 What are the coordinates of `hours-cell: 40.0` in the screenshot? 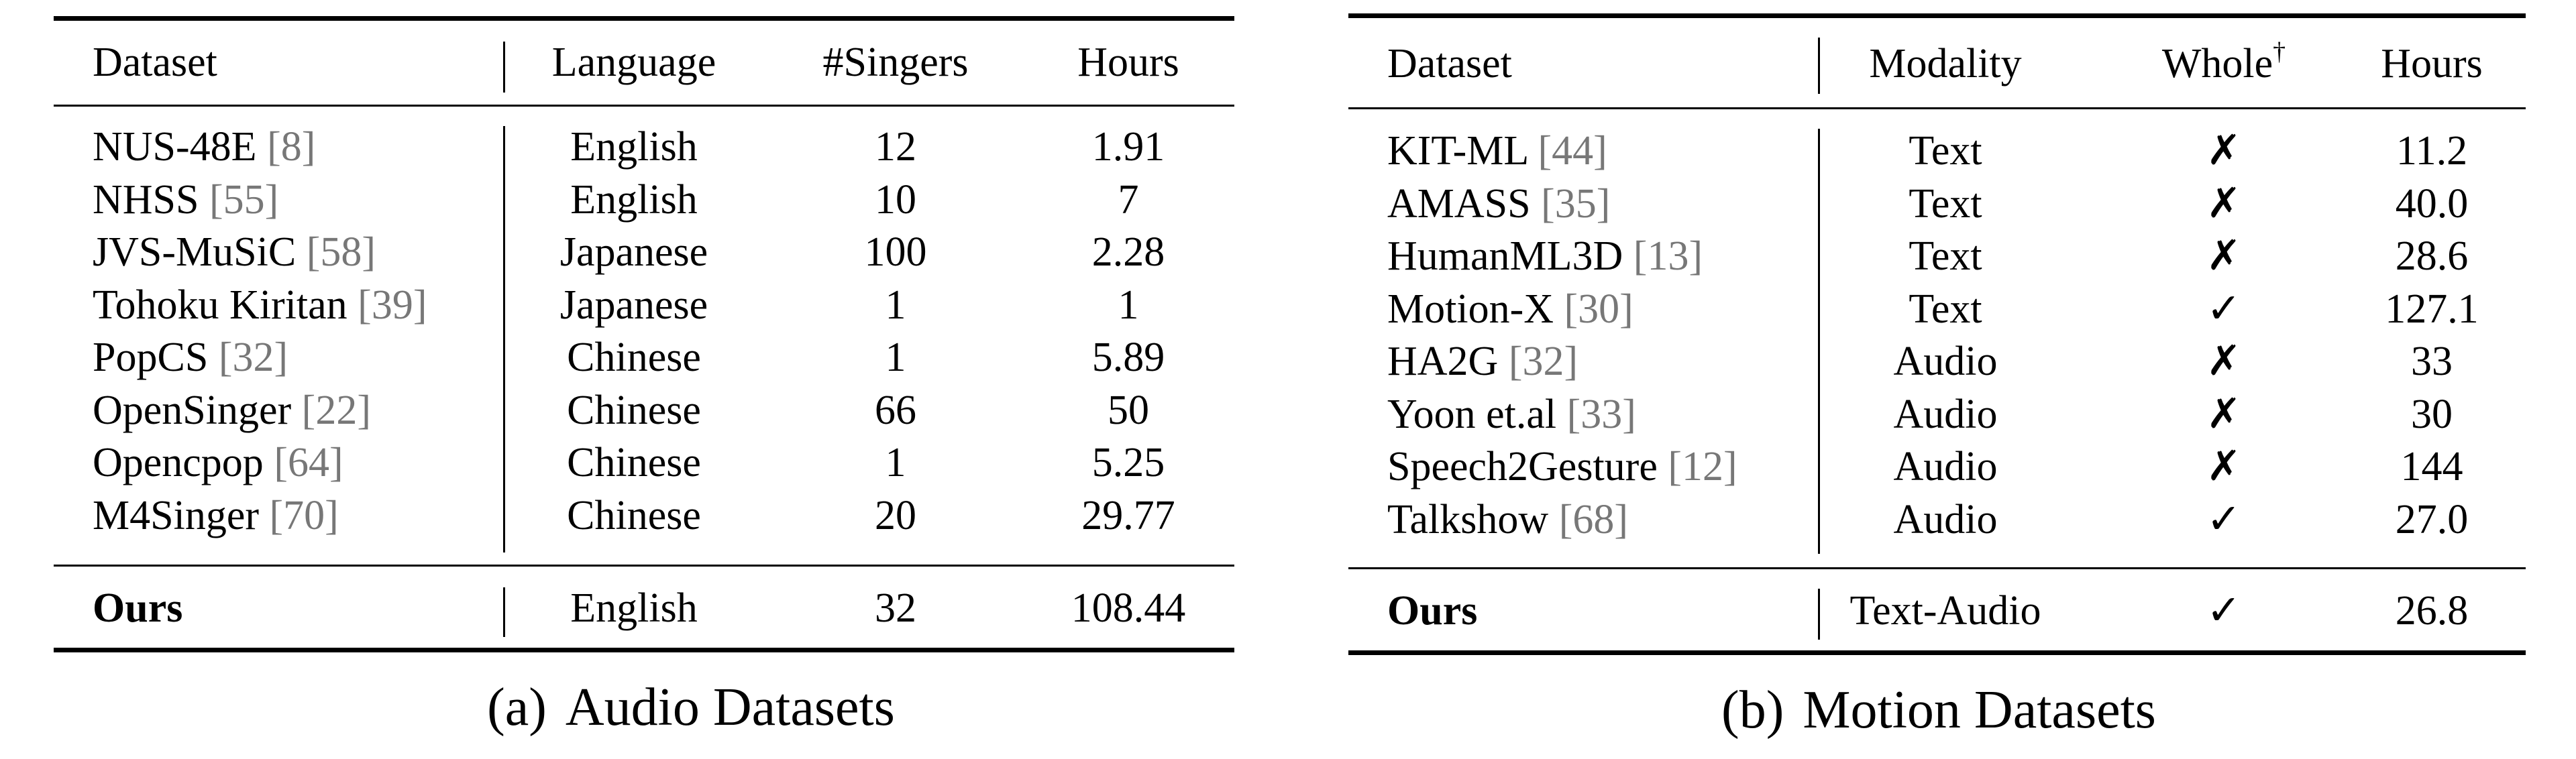 It's located at (2432, 203).